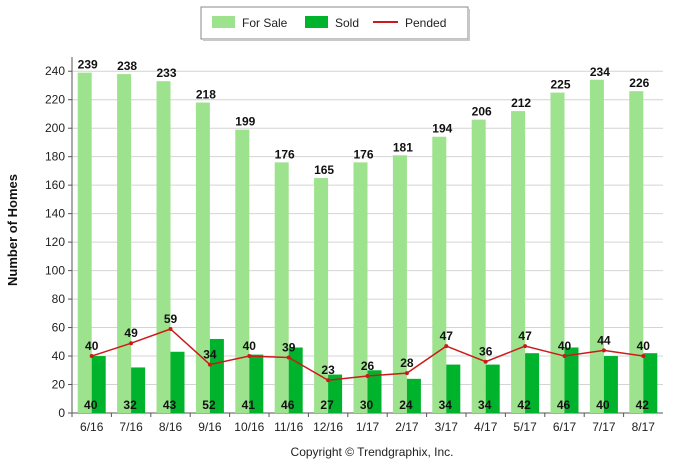 The image size is (681, 469). Describe the element at coordinates (210, 355) in the screenshot. I see `pended-value-label: 34` at that location.